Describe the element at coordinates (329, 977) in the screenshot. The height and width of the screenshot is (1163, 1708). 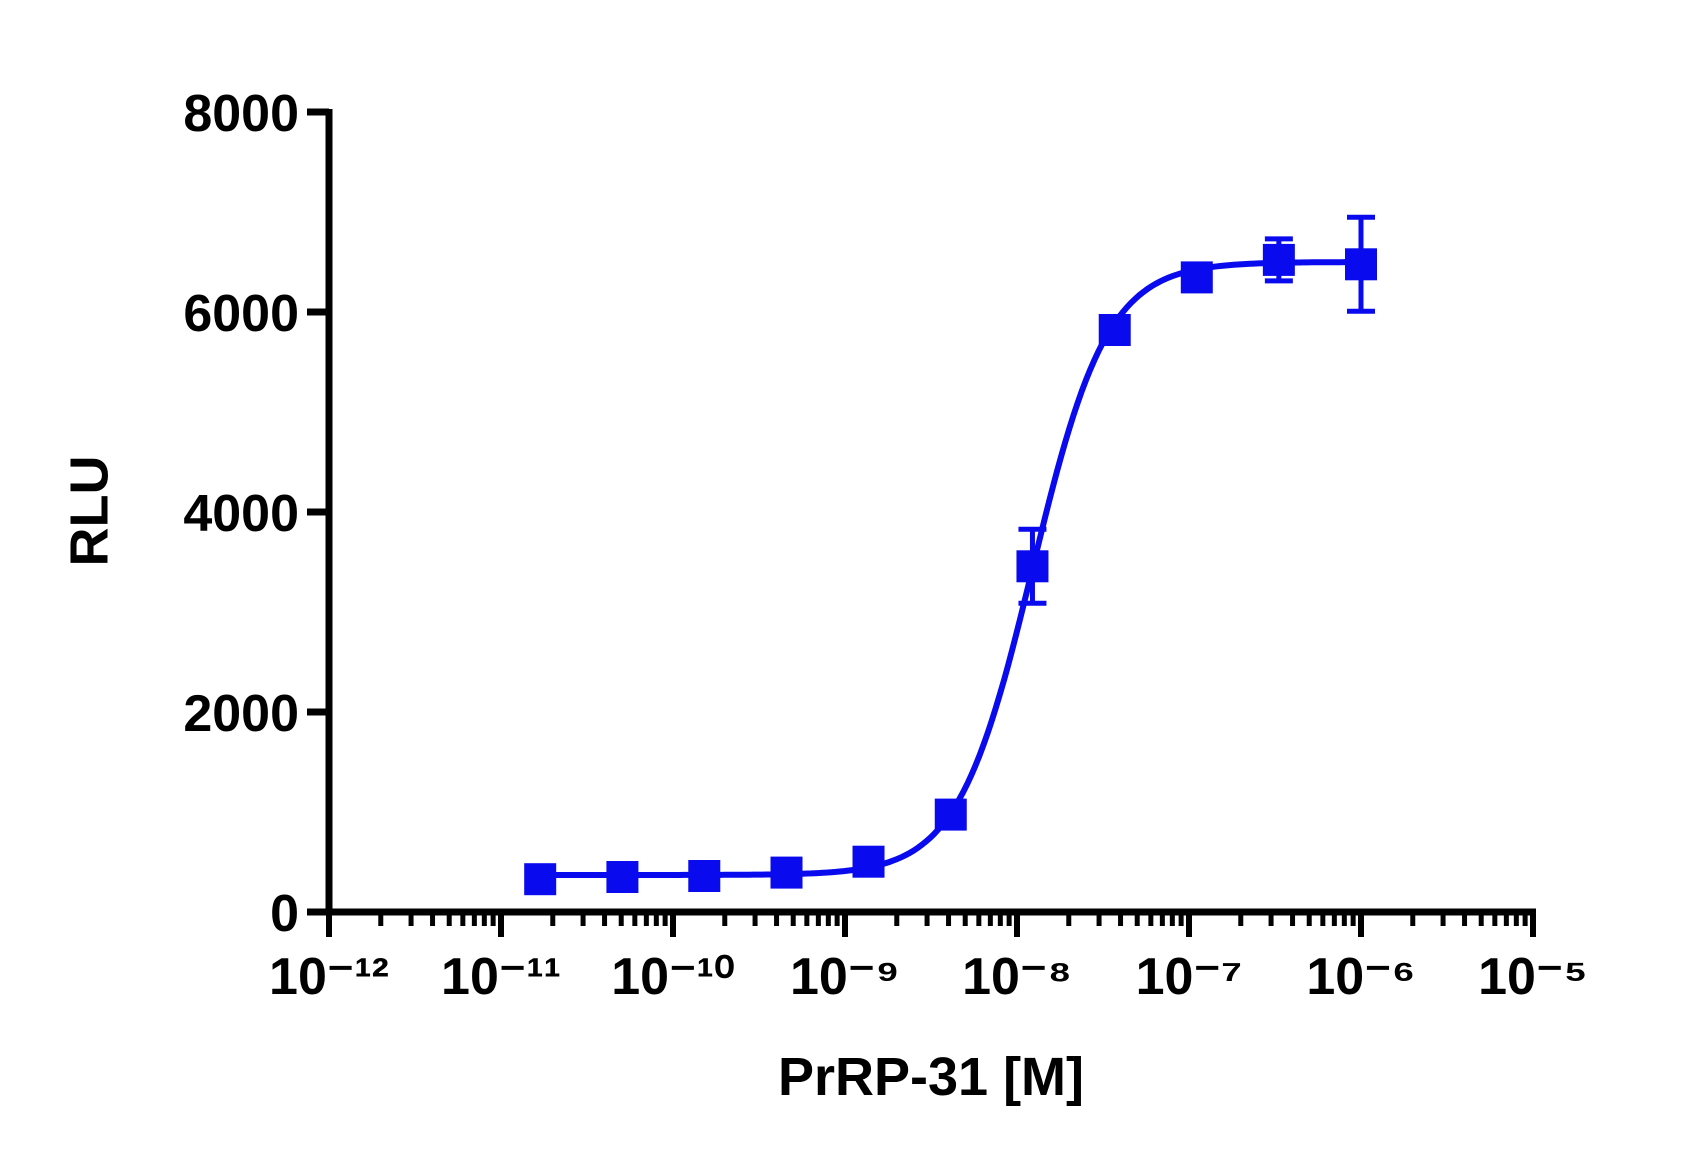
I see `x-tick-label: 10⁻¹²` at that location.